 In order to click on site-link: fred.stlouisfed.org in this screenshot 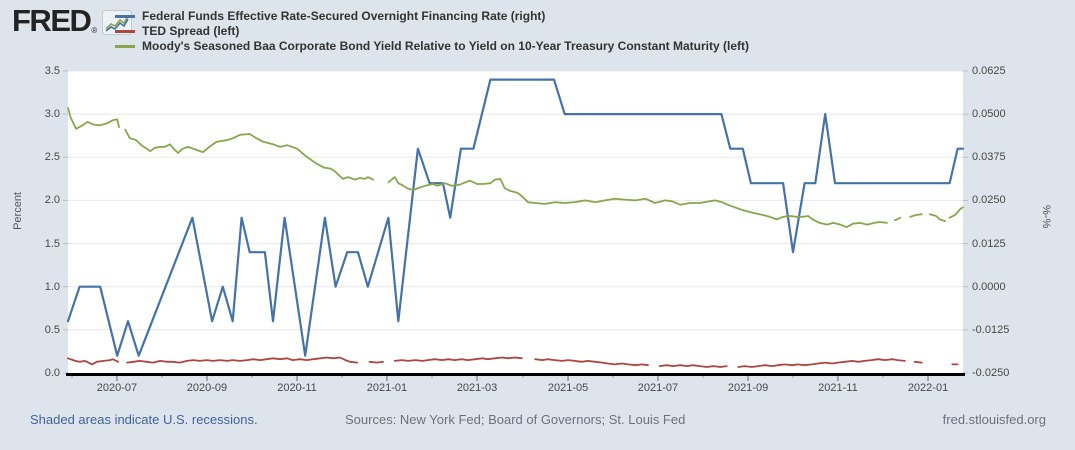, I will do `click(994, 419)`.